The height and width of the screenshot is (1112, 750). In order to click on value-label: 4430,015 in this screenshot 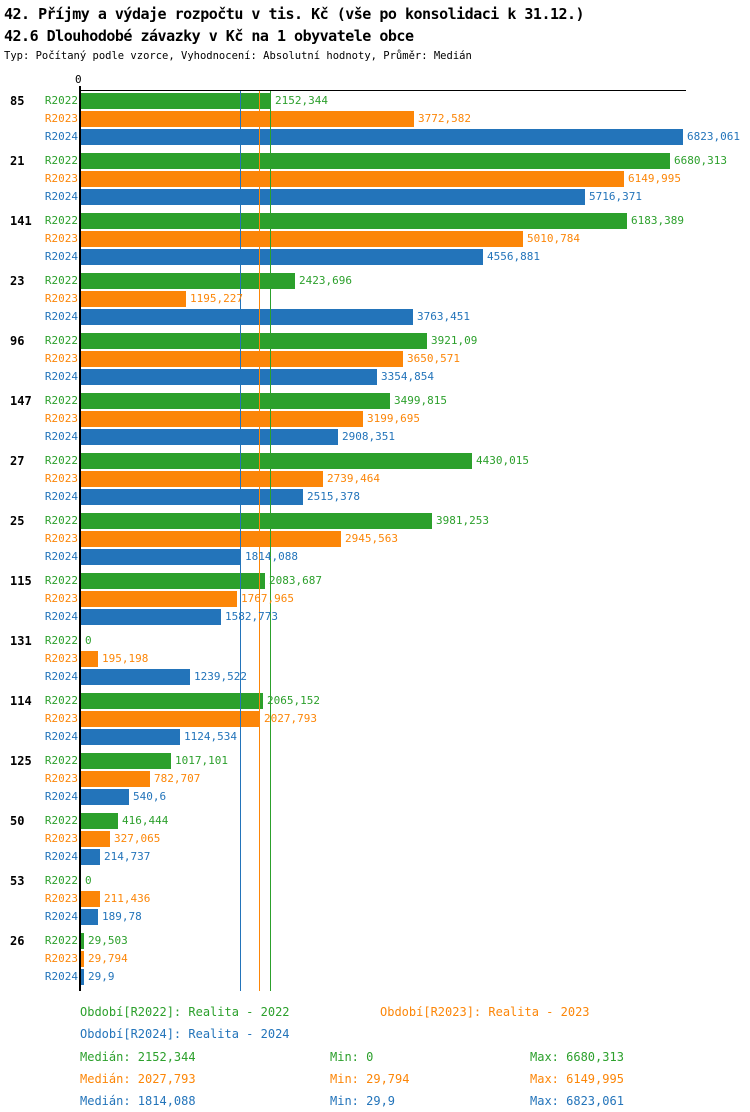, I will do `click(502, 460)`.